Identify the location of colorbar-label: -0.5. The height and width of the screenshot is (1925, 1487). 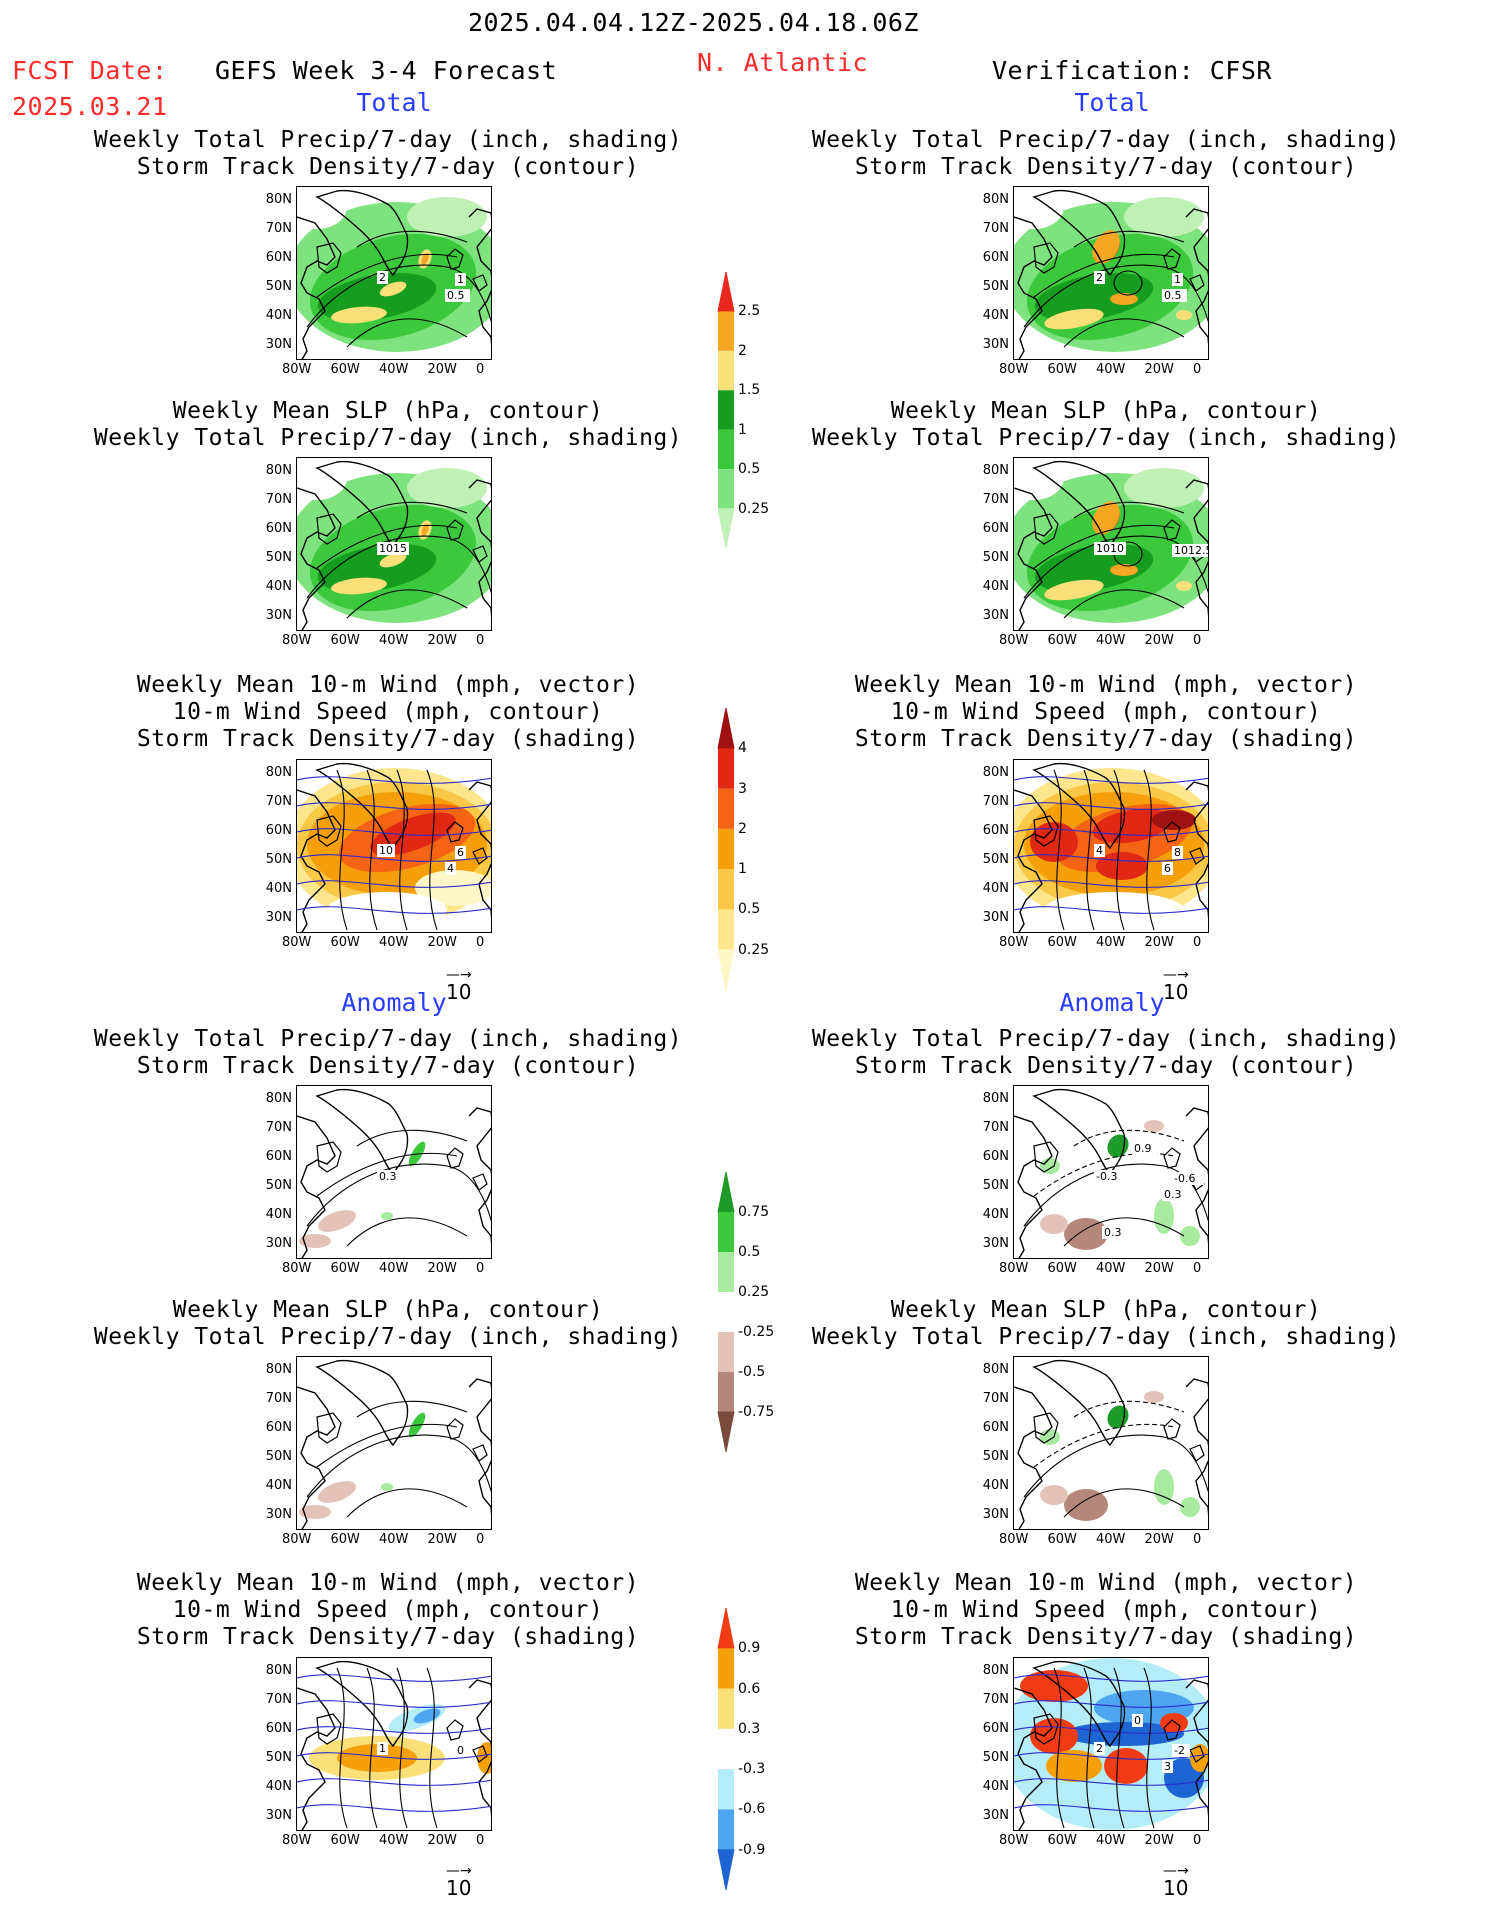
(752, 1372).